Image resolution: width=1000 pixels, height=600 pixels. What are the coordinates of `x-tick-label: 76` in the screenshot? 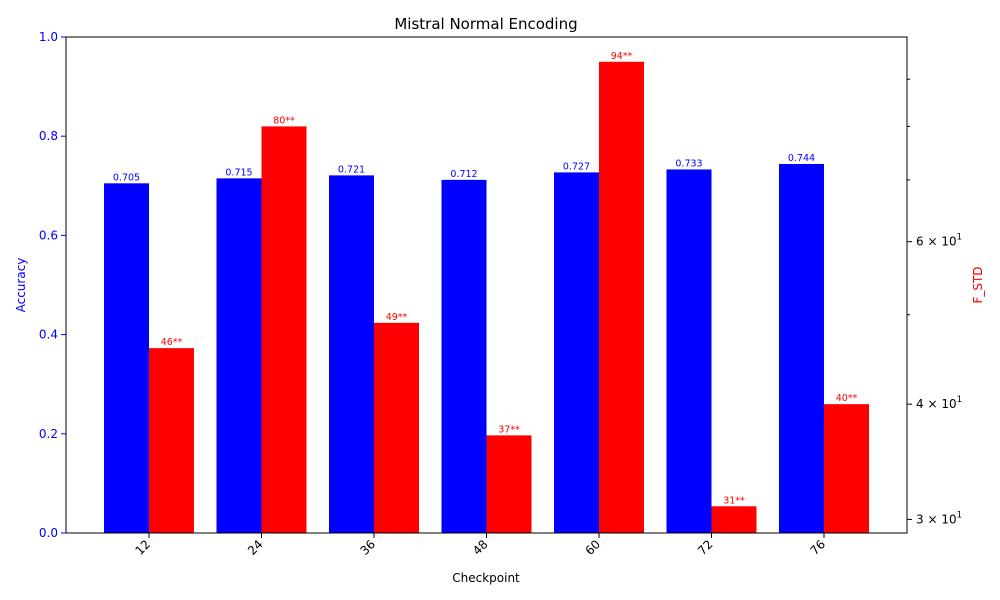 It's located at (817, 547).